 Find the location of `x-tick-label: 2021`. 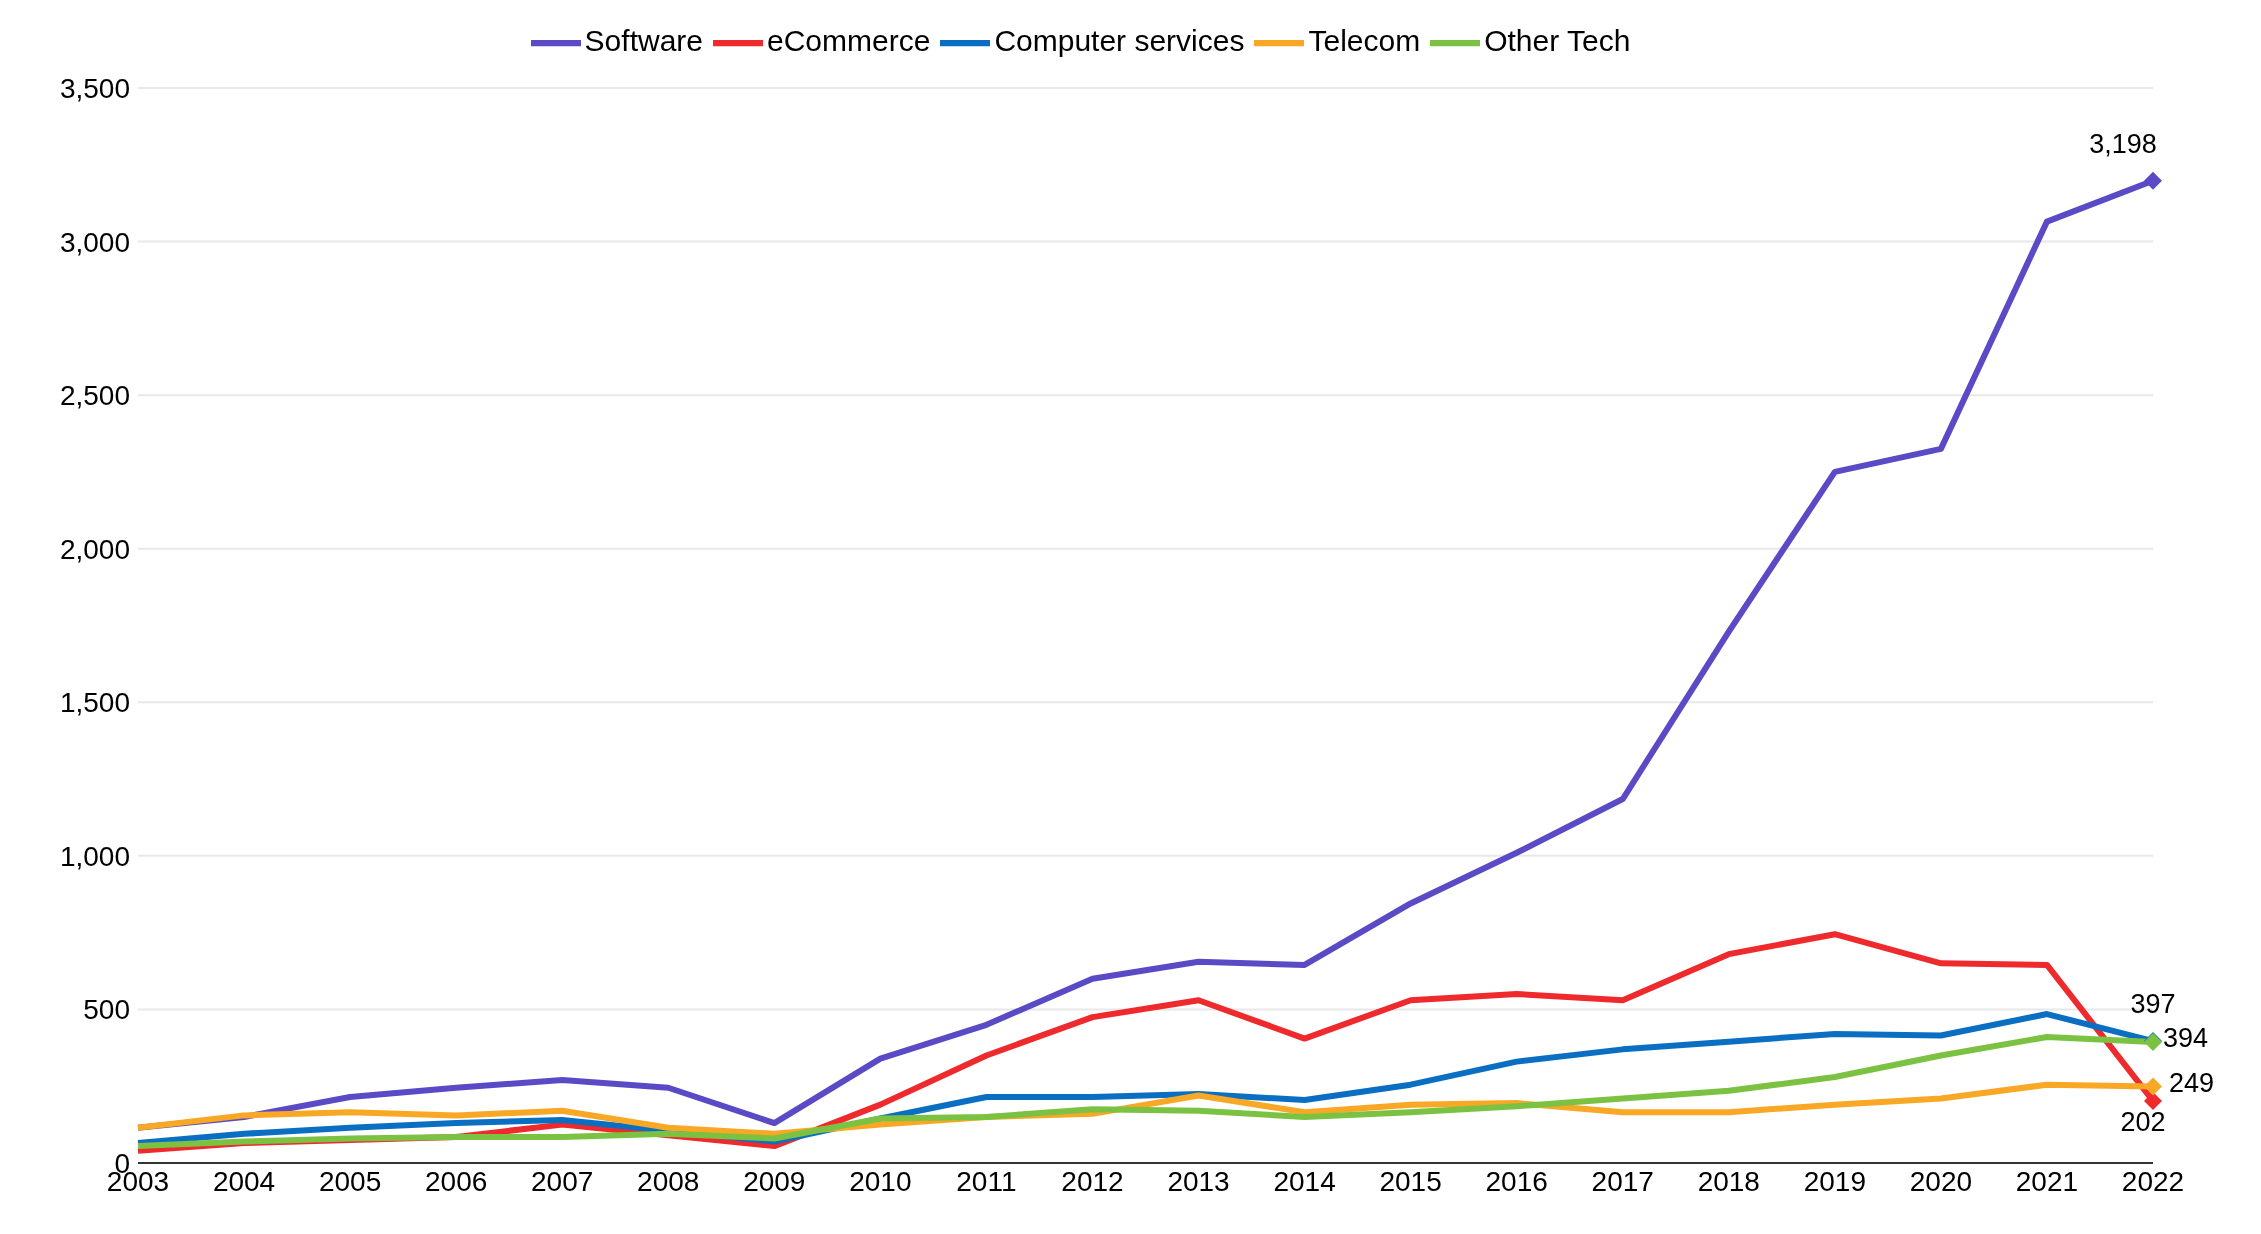

x-tick-label: 2021 is located at coordinates (2047, 1181).